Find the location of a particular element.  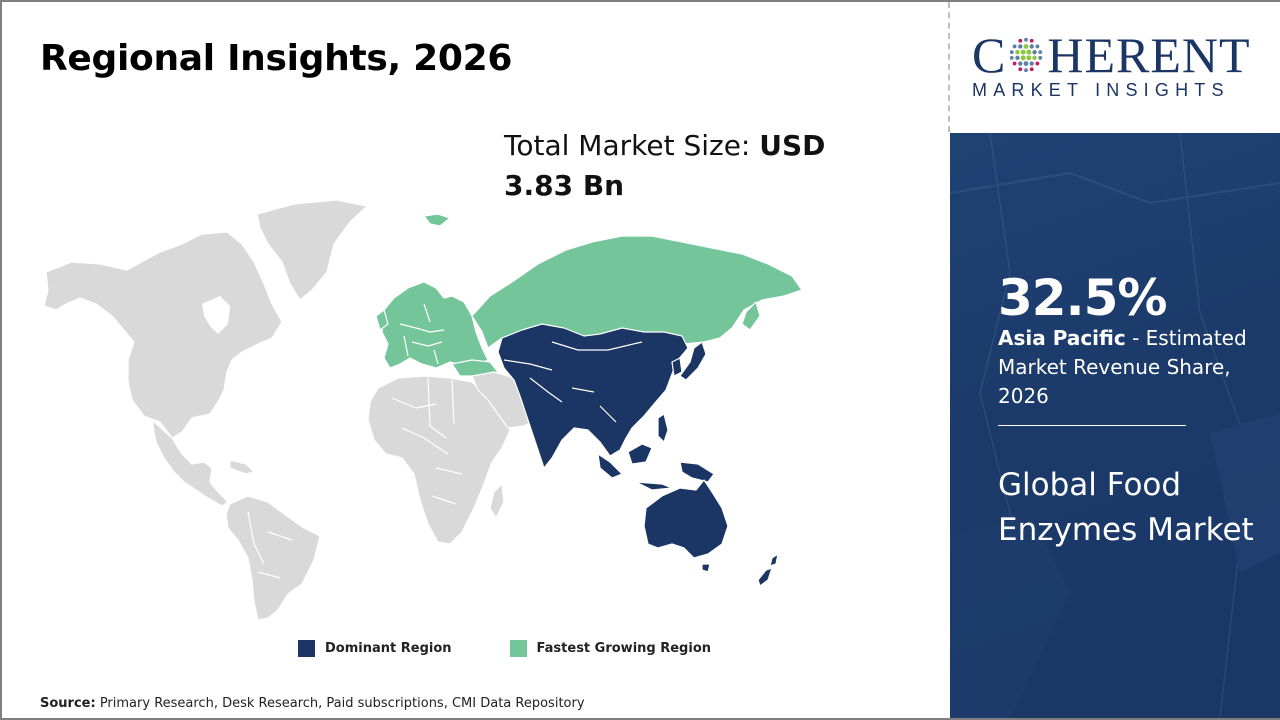

logo-letters-rest: HERENT is located at coordinates (1149, 55).